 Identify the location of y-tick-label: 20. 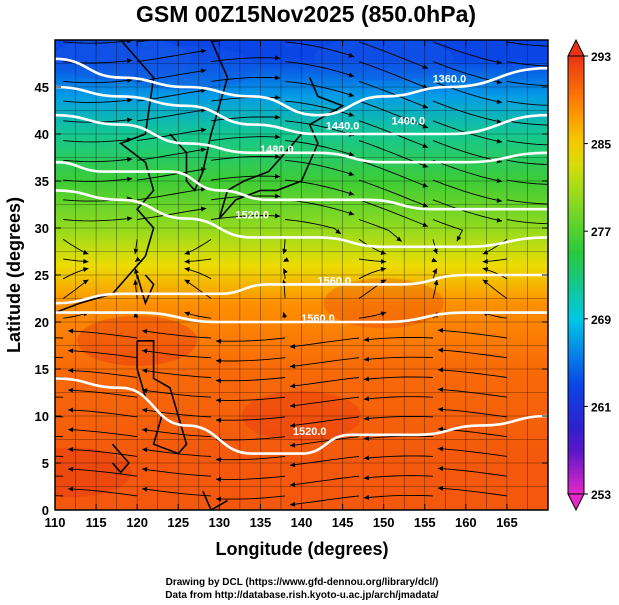
(42, 322).